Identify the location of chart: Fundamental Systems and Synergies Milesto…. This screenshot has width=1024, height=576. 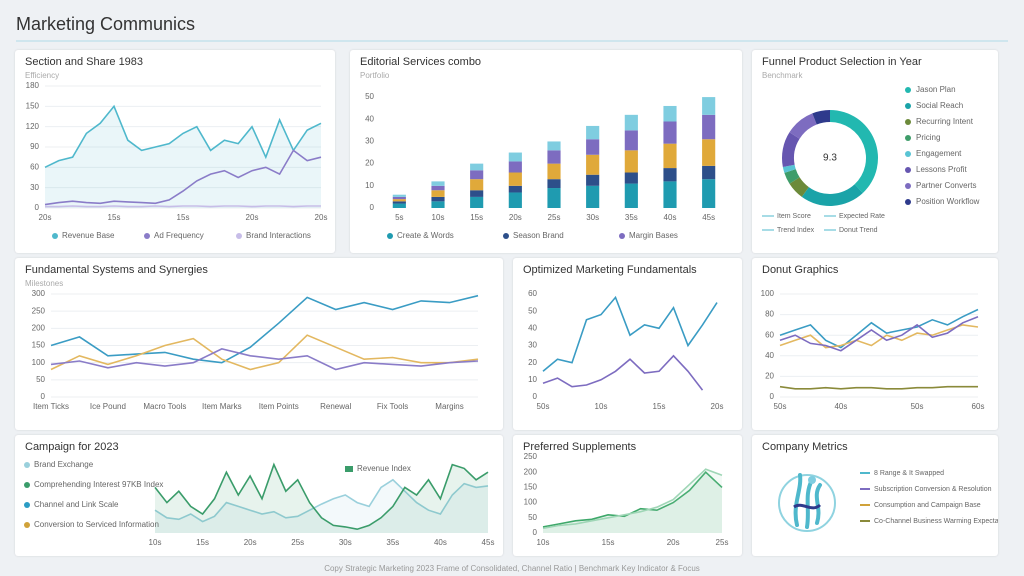
(252, 337).